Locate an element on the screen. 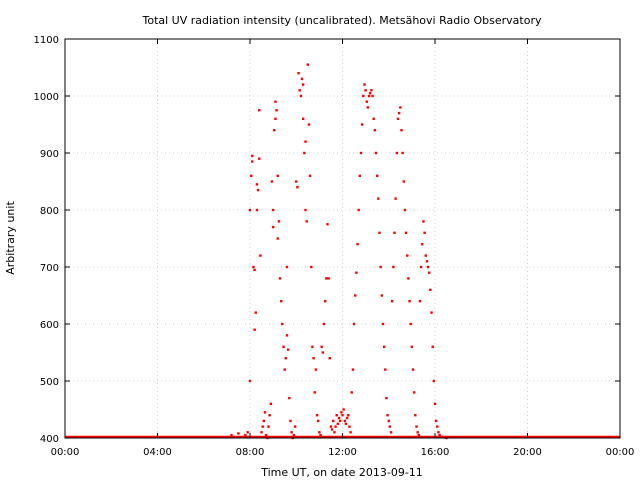 This screenshot has height=480, width=640. x-tick-label: 04:00 is located at coordinates (157, 452).